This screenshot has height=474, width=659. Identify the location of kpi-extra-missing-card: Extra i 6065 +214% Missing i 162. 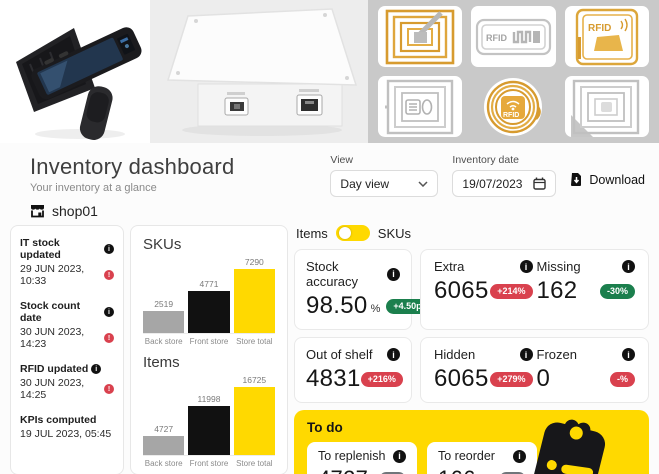
(534, 289).